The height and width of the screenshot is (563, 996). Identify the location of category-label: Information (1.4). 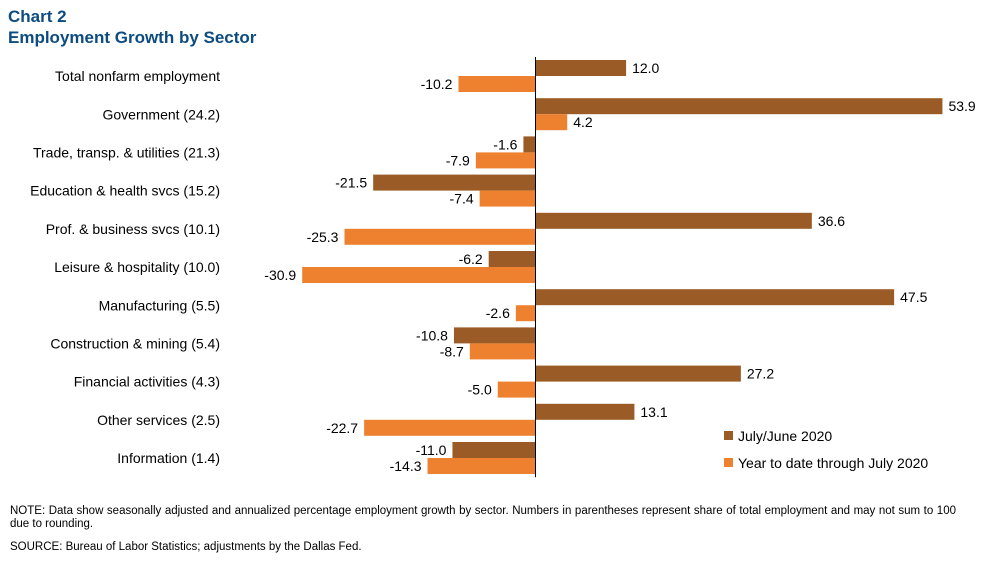
(168, 458).